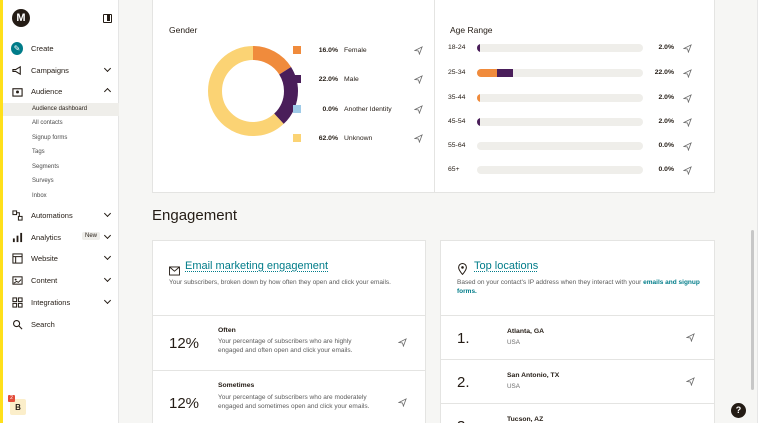 This screenshot has height=423, width=772. Describe the element at coordinates (183, 30) in the screenshot. I see `gender-title: Gender` at that location.